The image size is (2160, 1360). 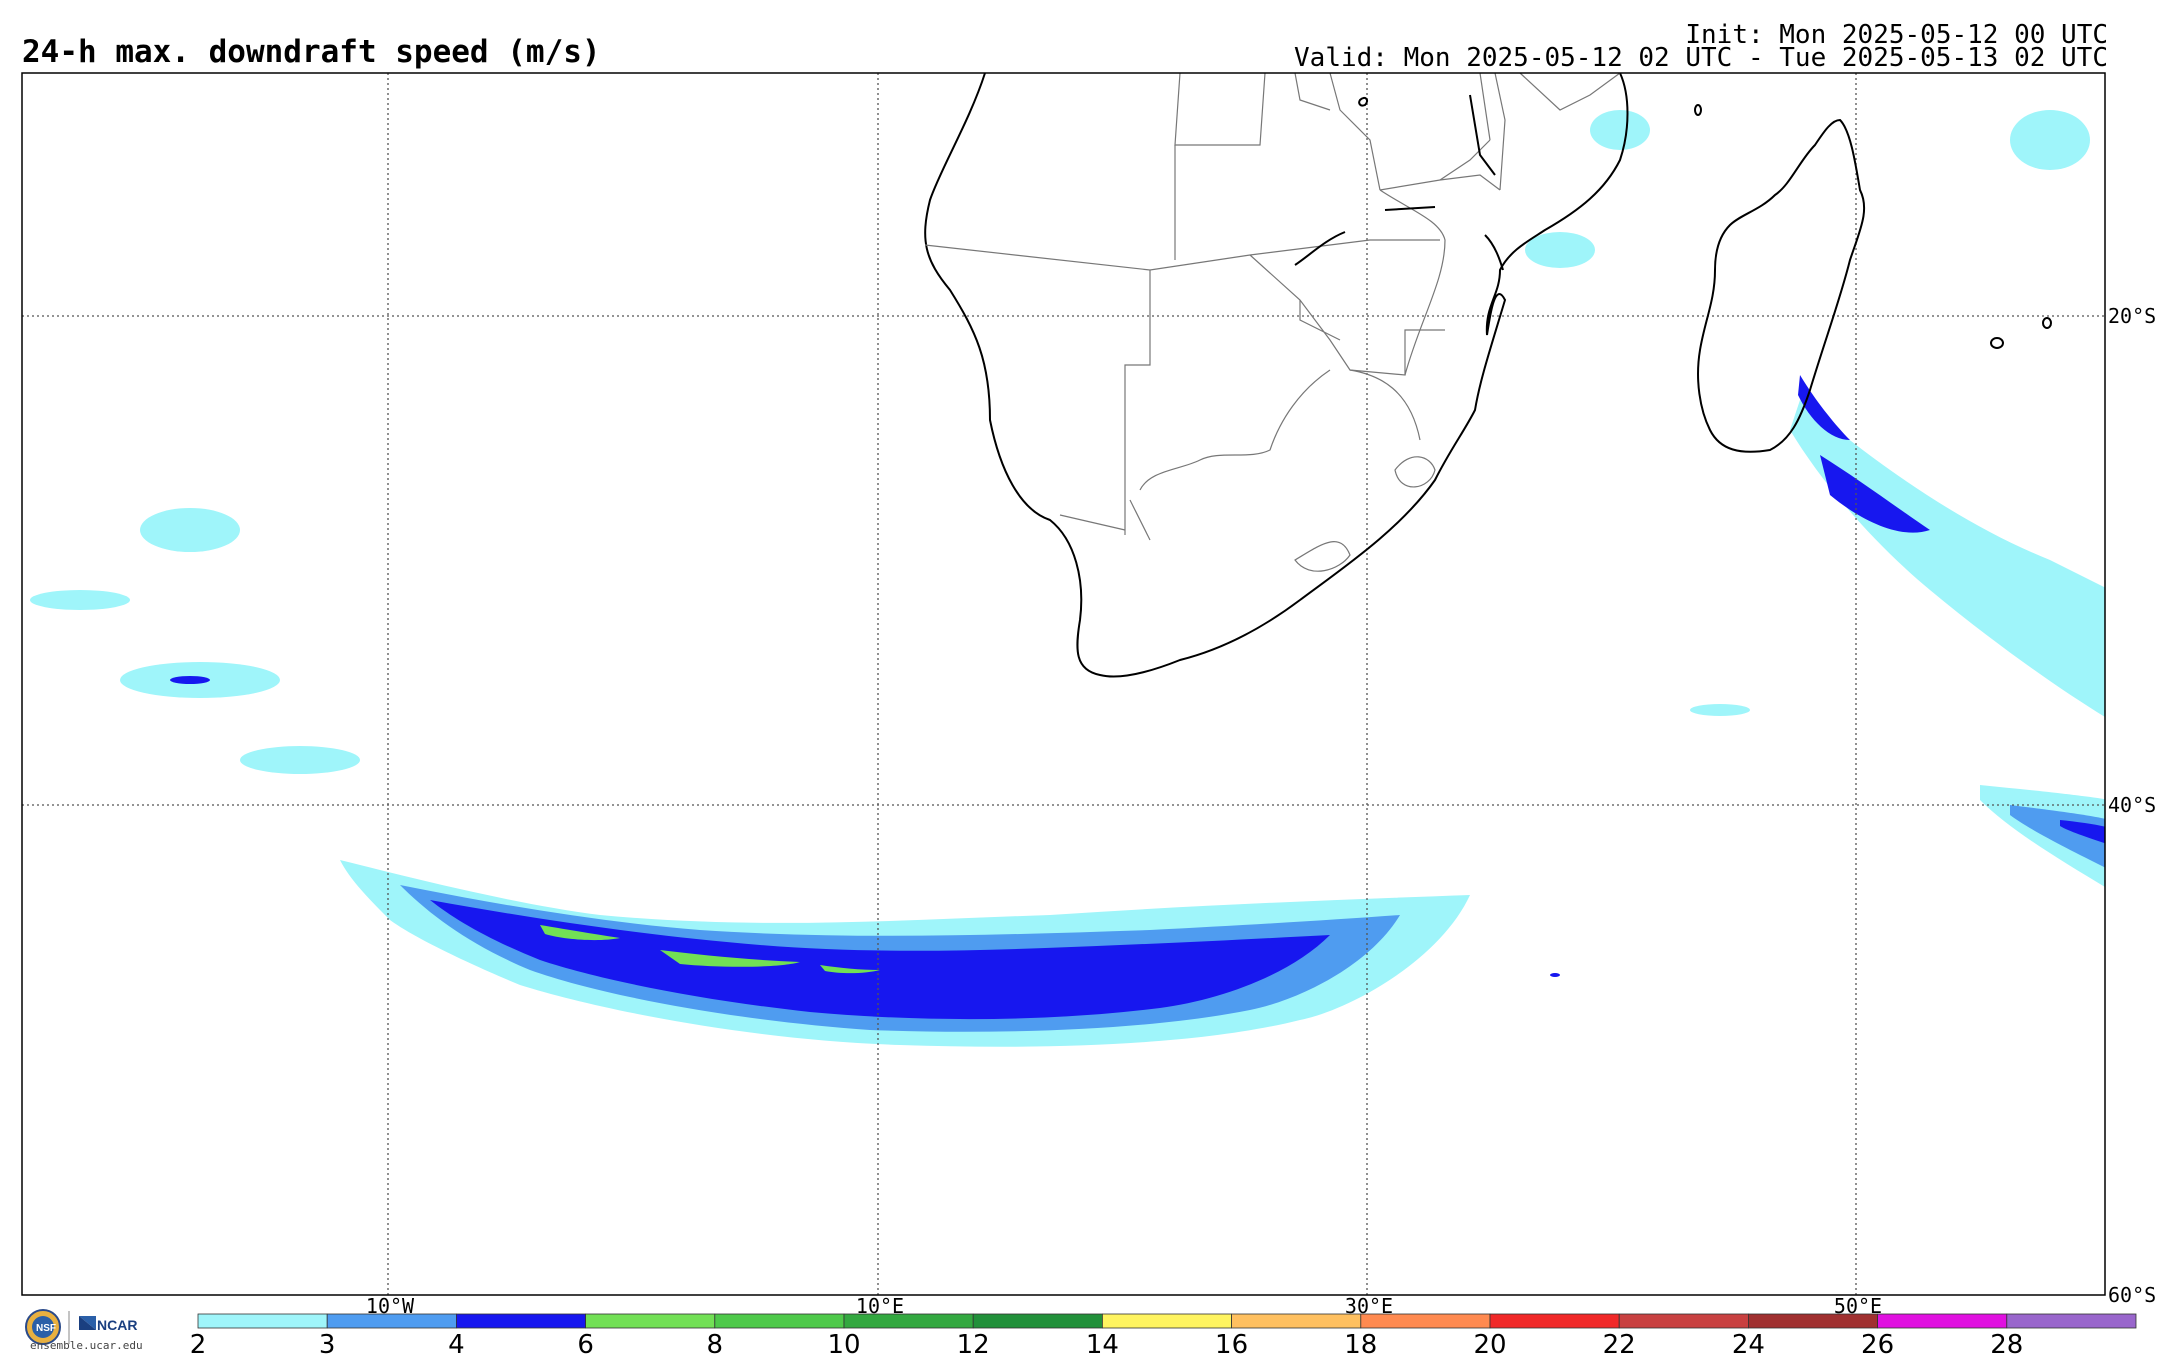 What do you see at coordinates (2132, 805) in the screenshot?
I see `lat-label-40s: 40°S` at bounding box center [2132, 805].